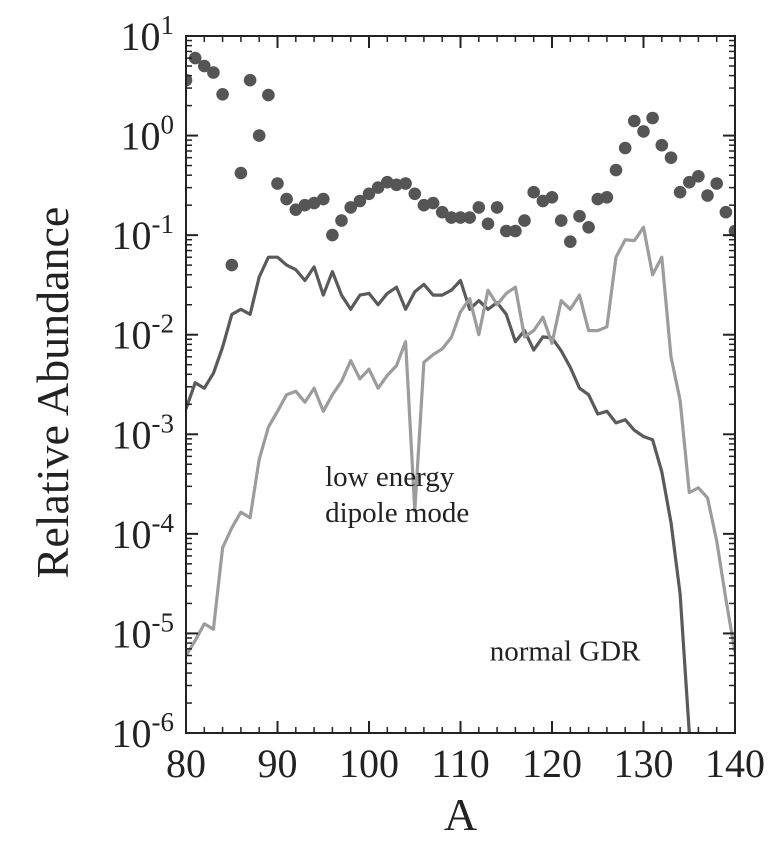  Describe the element at coordinates (186, 763) in the screenshot. I see `x-tick-label: 80` at that location.